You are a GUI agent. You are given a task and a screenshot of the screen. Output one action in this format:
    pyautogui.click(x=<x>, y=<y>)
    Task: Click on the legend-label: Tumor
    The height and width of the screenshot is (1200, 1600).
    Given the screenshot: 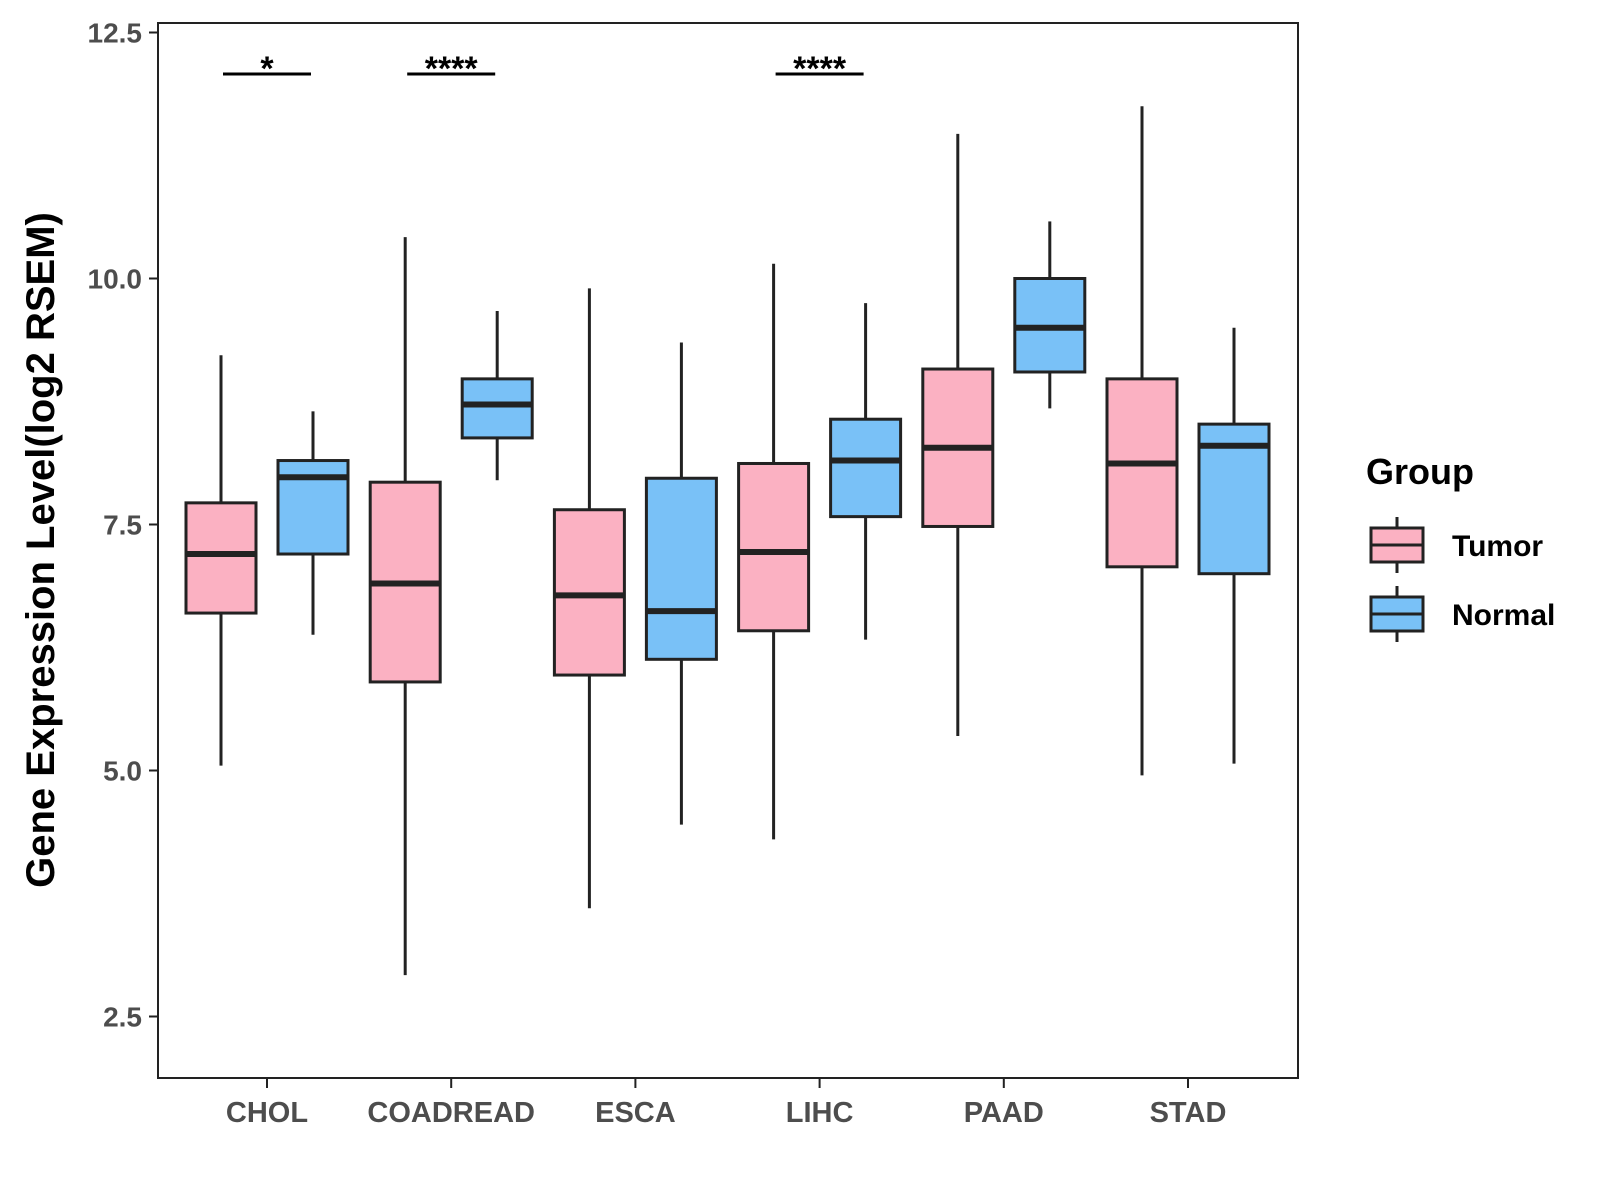 What is the action you would take?
    pyautogui.click(x=1497, y=546)
    